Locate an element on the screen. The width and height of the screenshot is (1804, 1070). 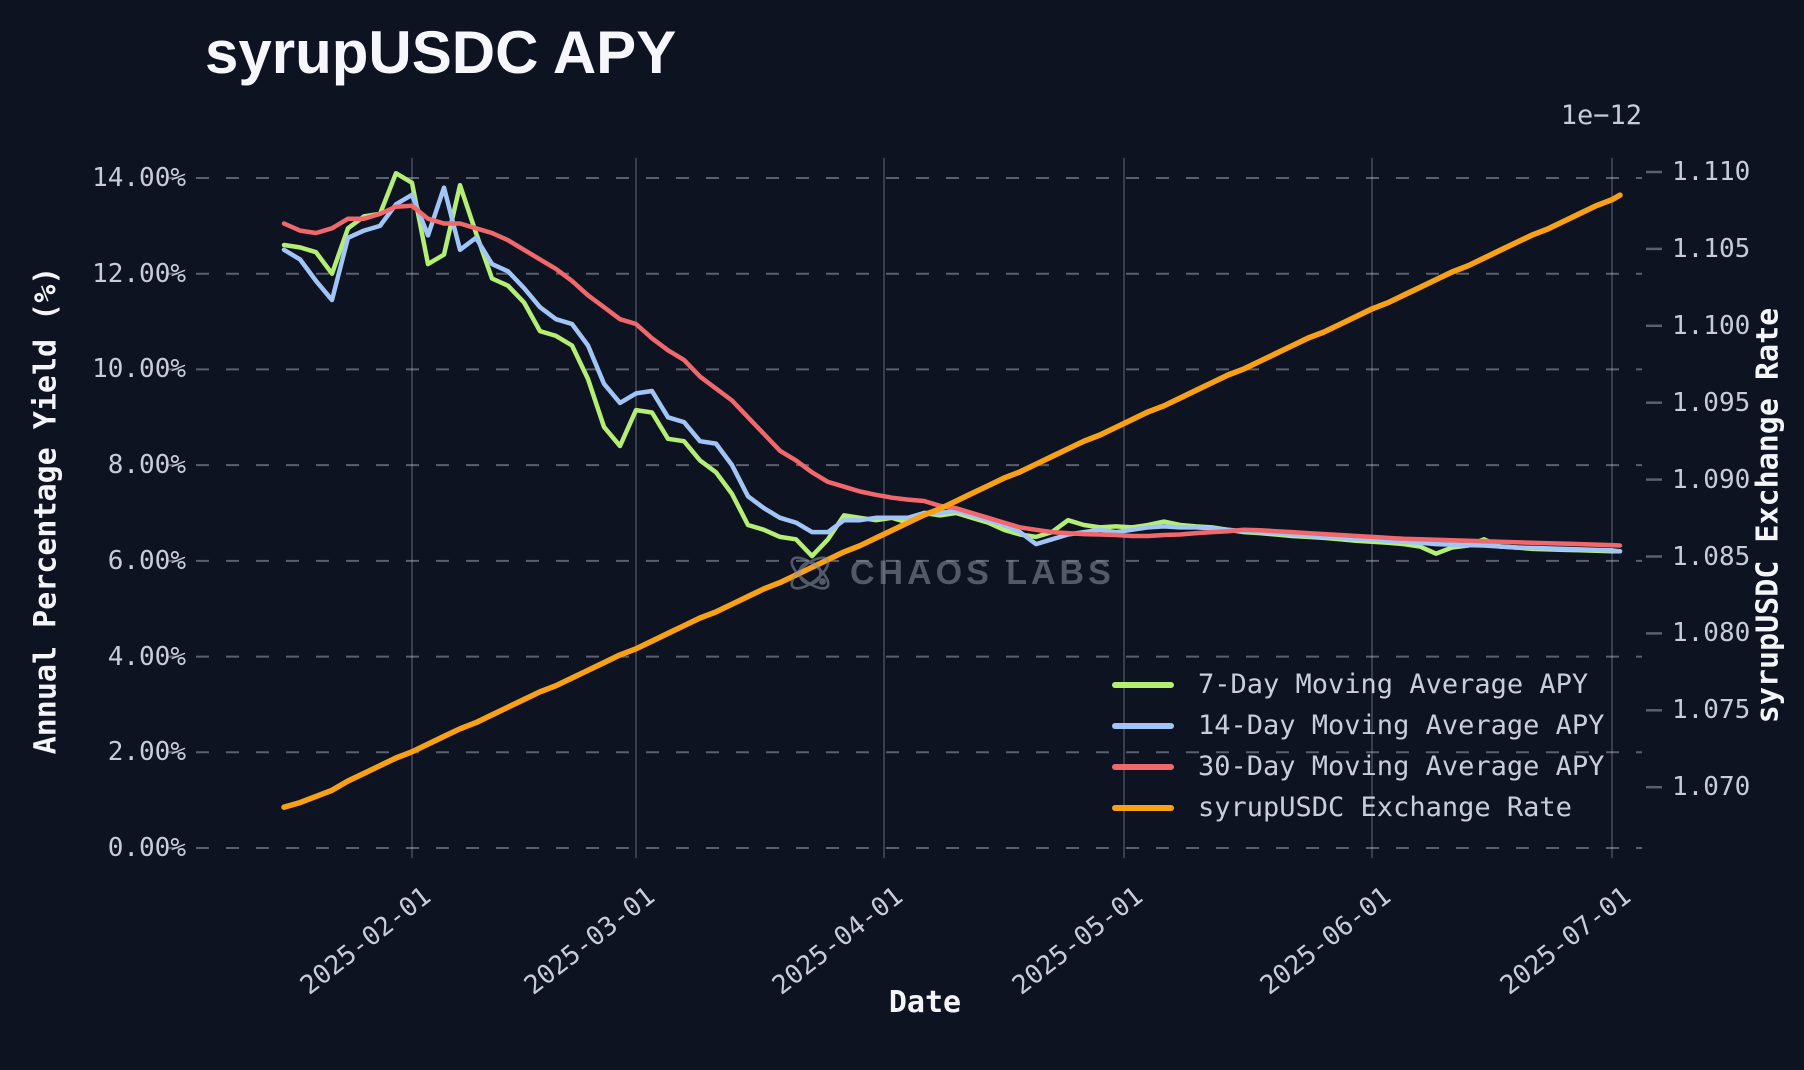
y-right-tick-label: 1.110 is located at coordinates (1711, 172).